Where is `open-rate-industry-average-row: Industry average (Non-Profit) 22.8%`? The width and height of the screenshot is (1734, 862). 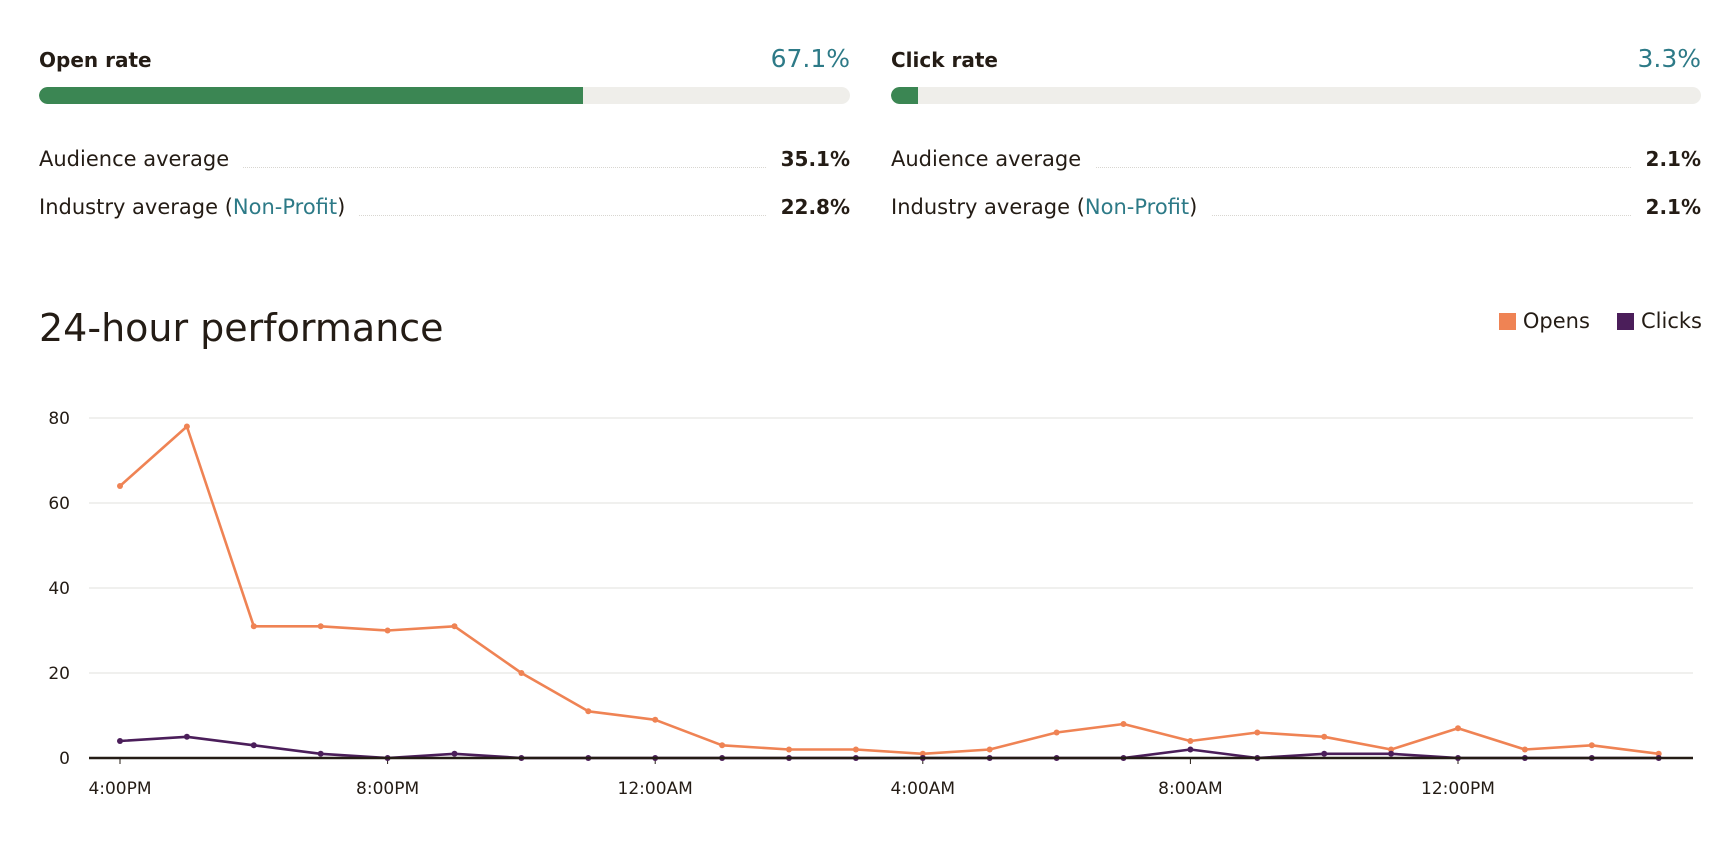
open-rate-industry-average-row: Industry average (Non-Profit) 22.8% is located at coordinates (444, 210).